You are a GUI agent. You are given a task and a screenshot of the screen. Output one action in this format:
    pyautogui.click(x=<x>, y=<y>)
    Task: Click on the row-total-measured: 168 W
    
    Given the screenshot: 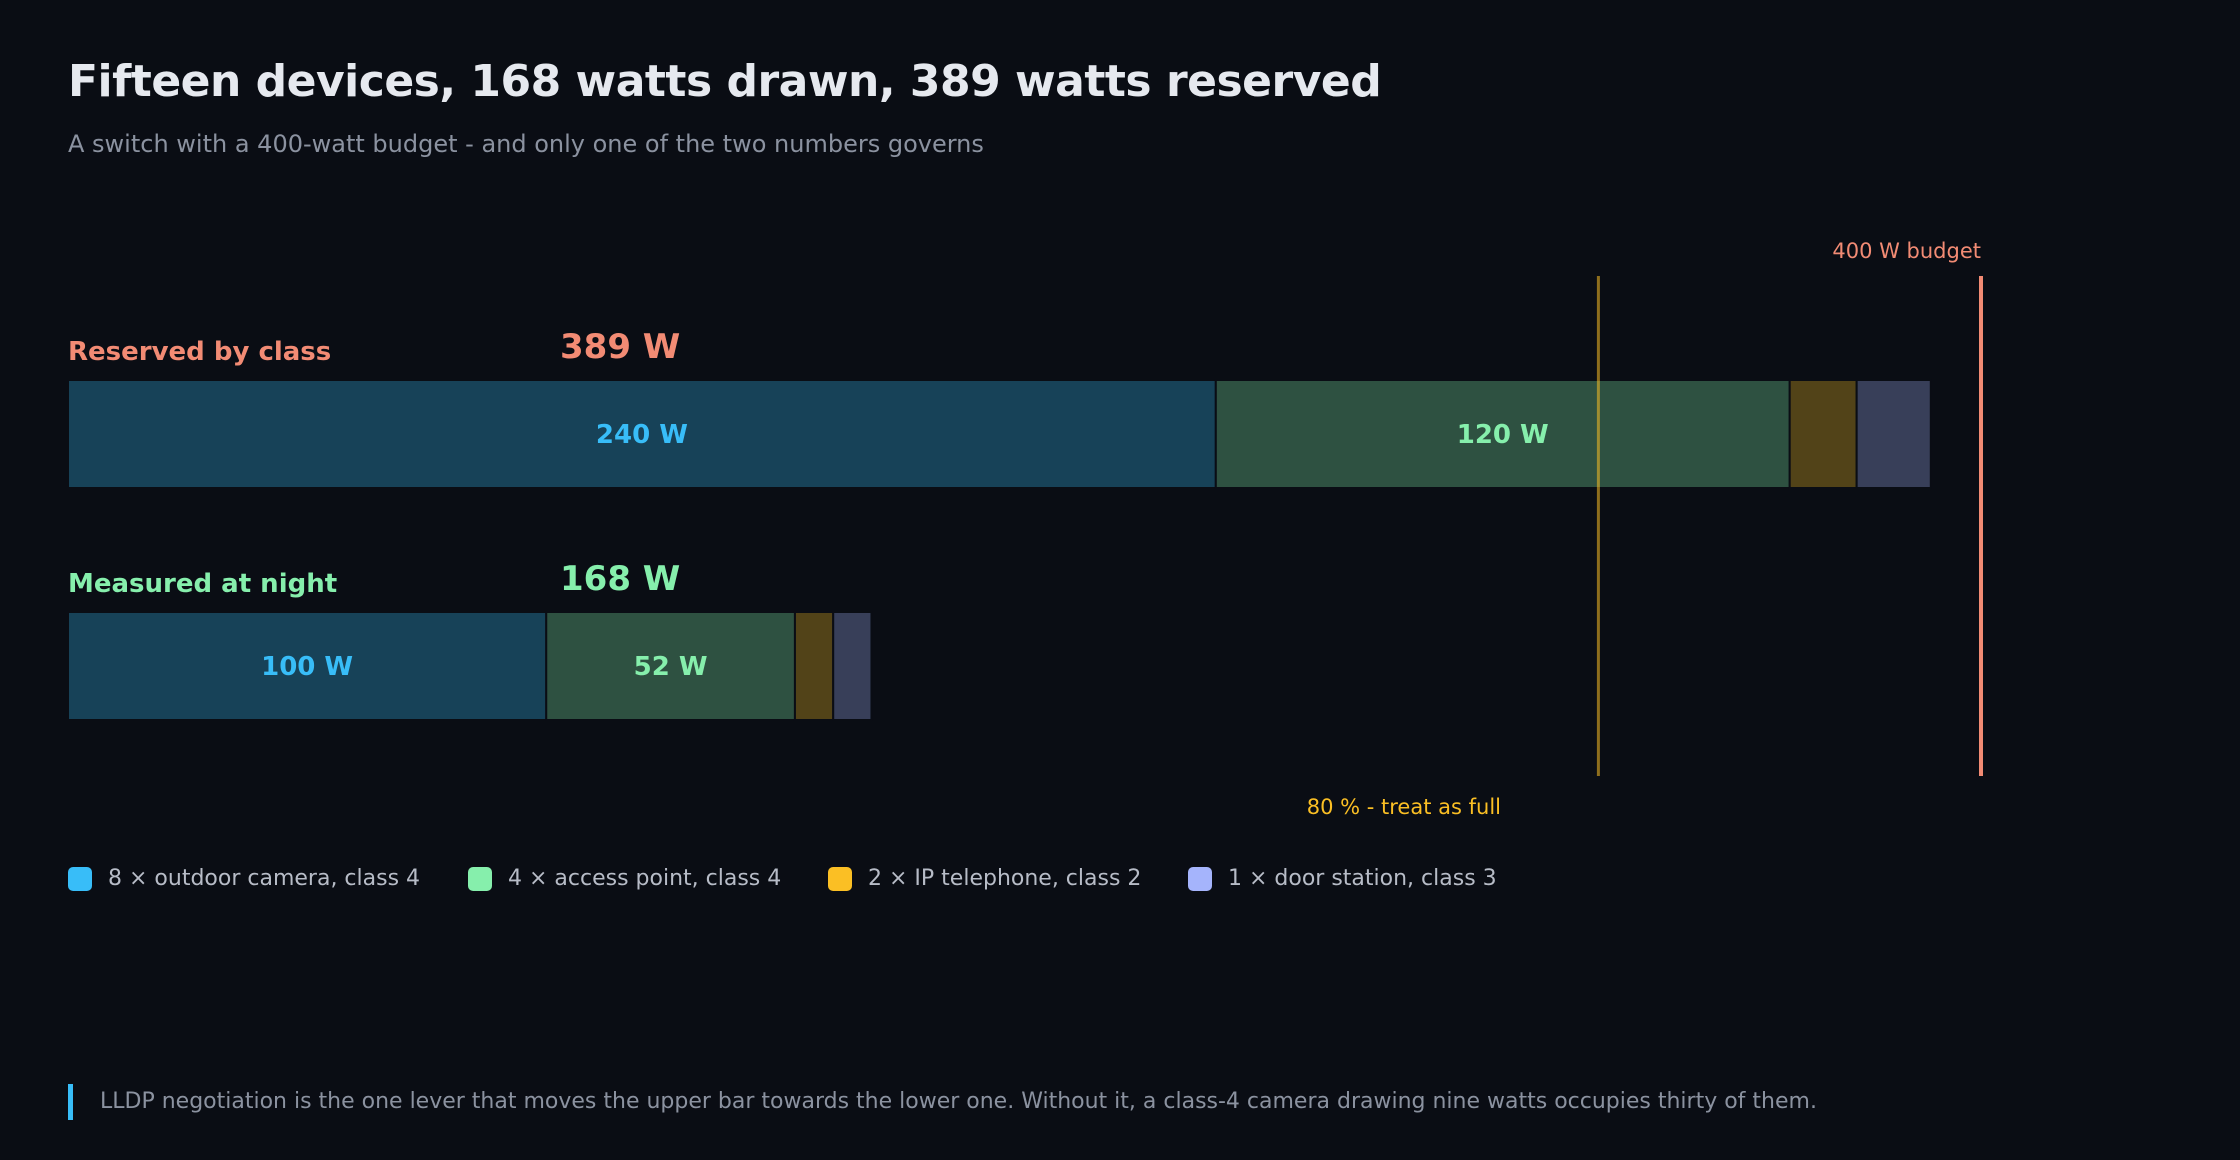 What is the action you would take?
    pyautogui.click(x=620, y=579)
    